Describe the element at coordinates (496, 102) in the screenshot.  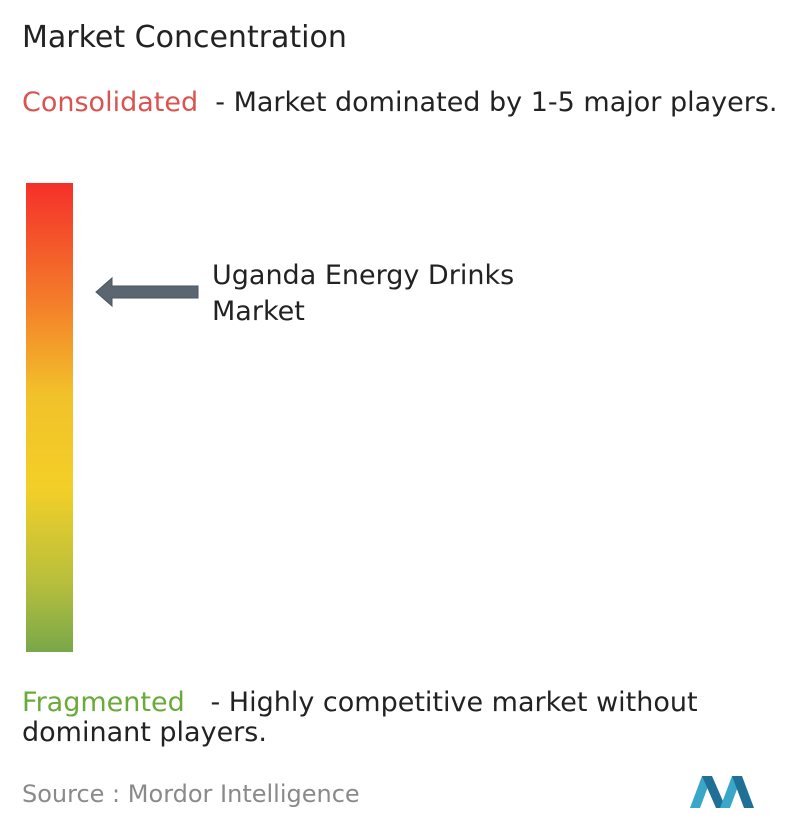
I see `consolidated-description: - Market dominated by 1-5 major players.` at that location.